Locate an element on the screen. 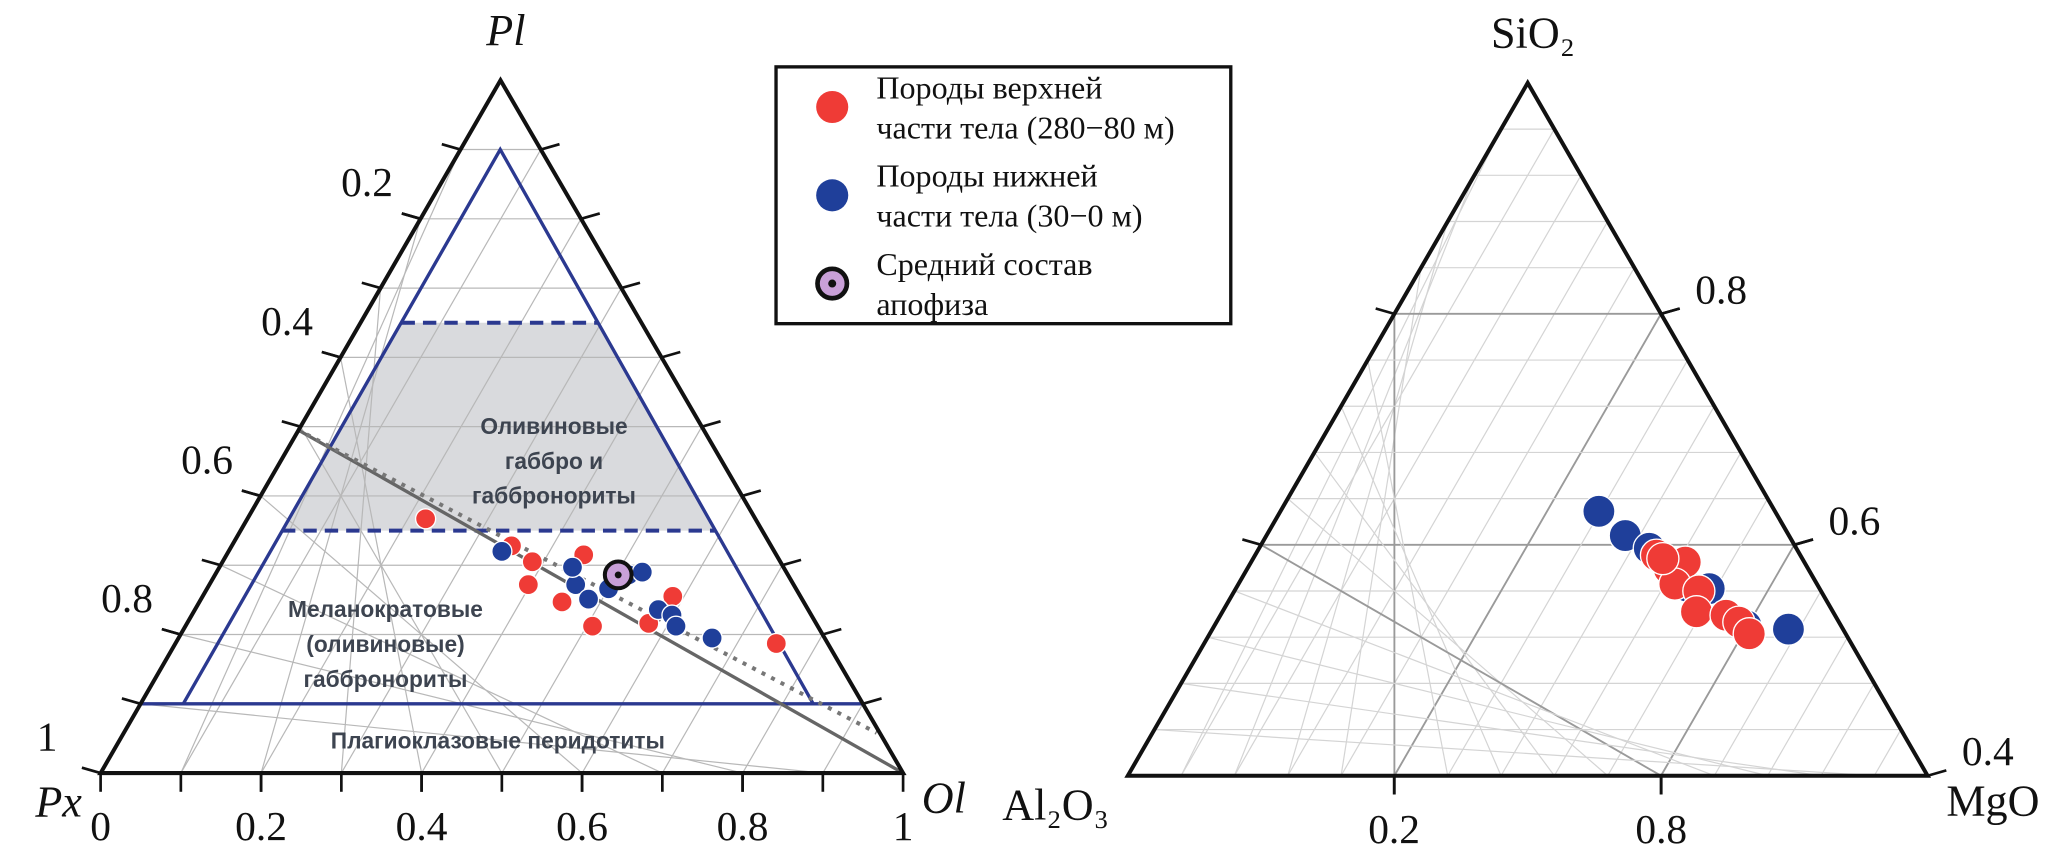  x-tick-label: 0 is located at coordinates (100, 826).